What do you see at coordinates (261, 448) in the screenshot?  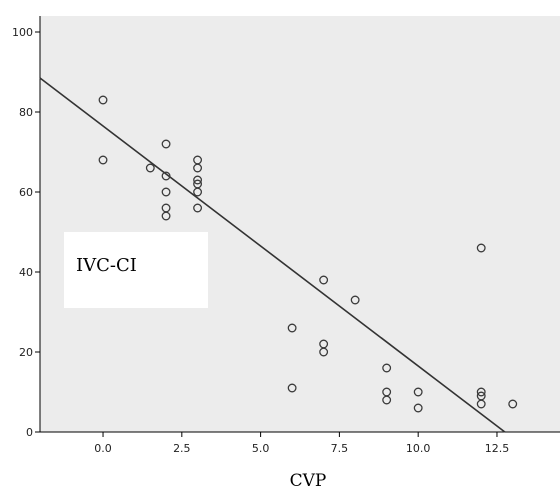 I see `x-tick-label: 5.0` at bounding box center [261, 448].